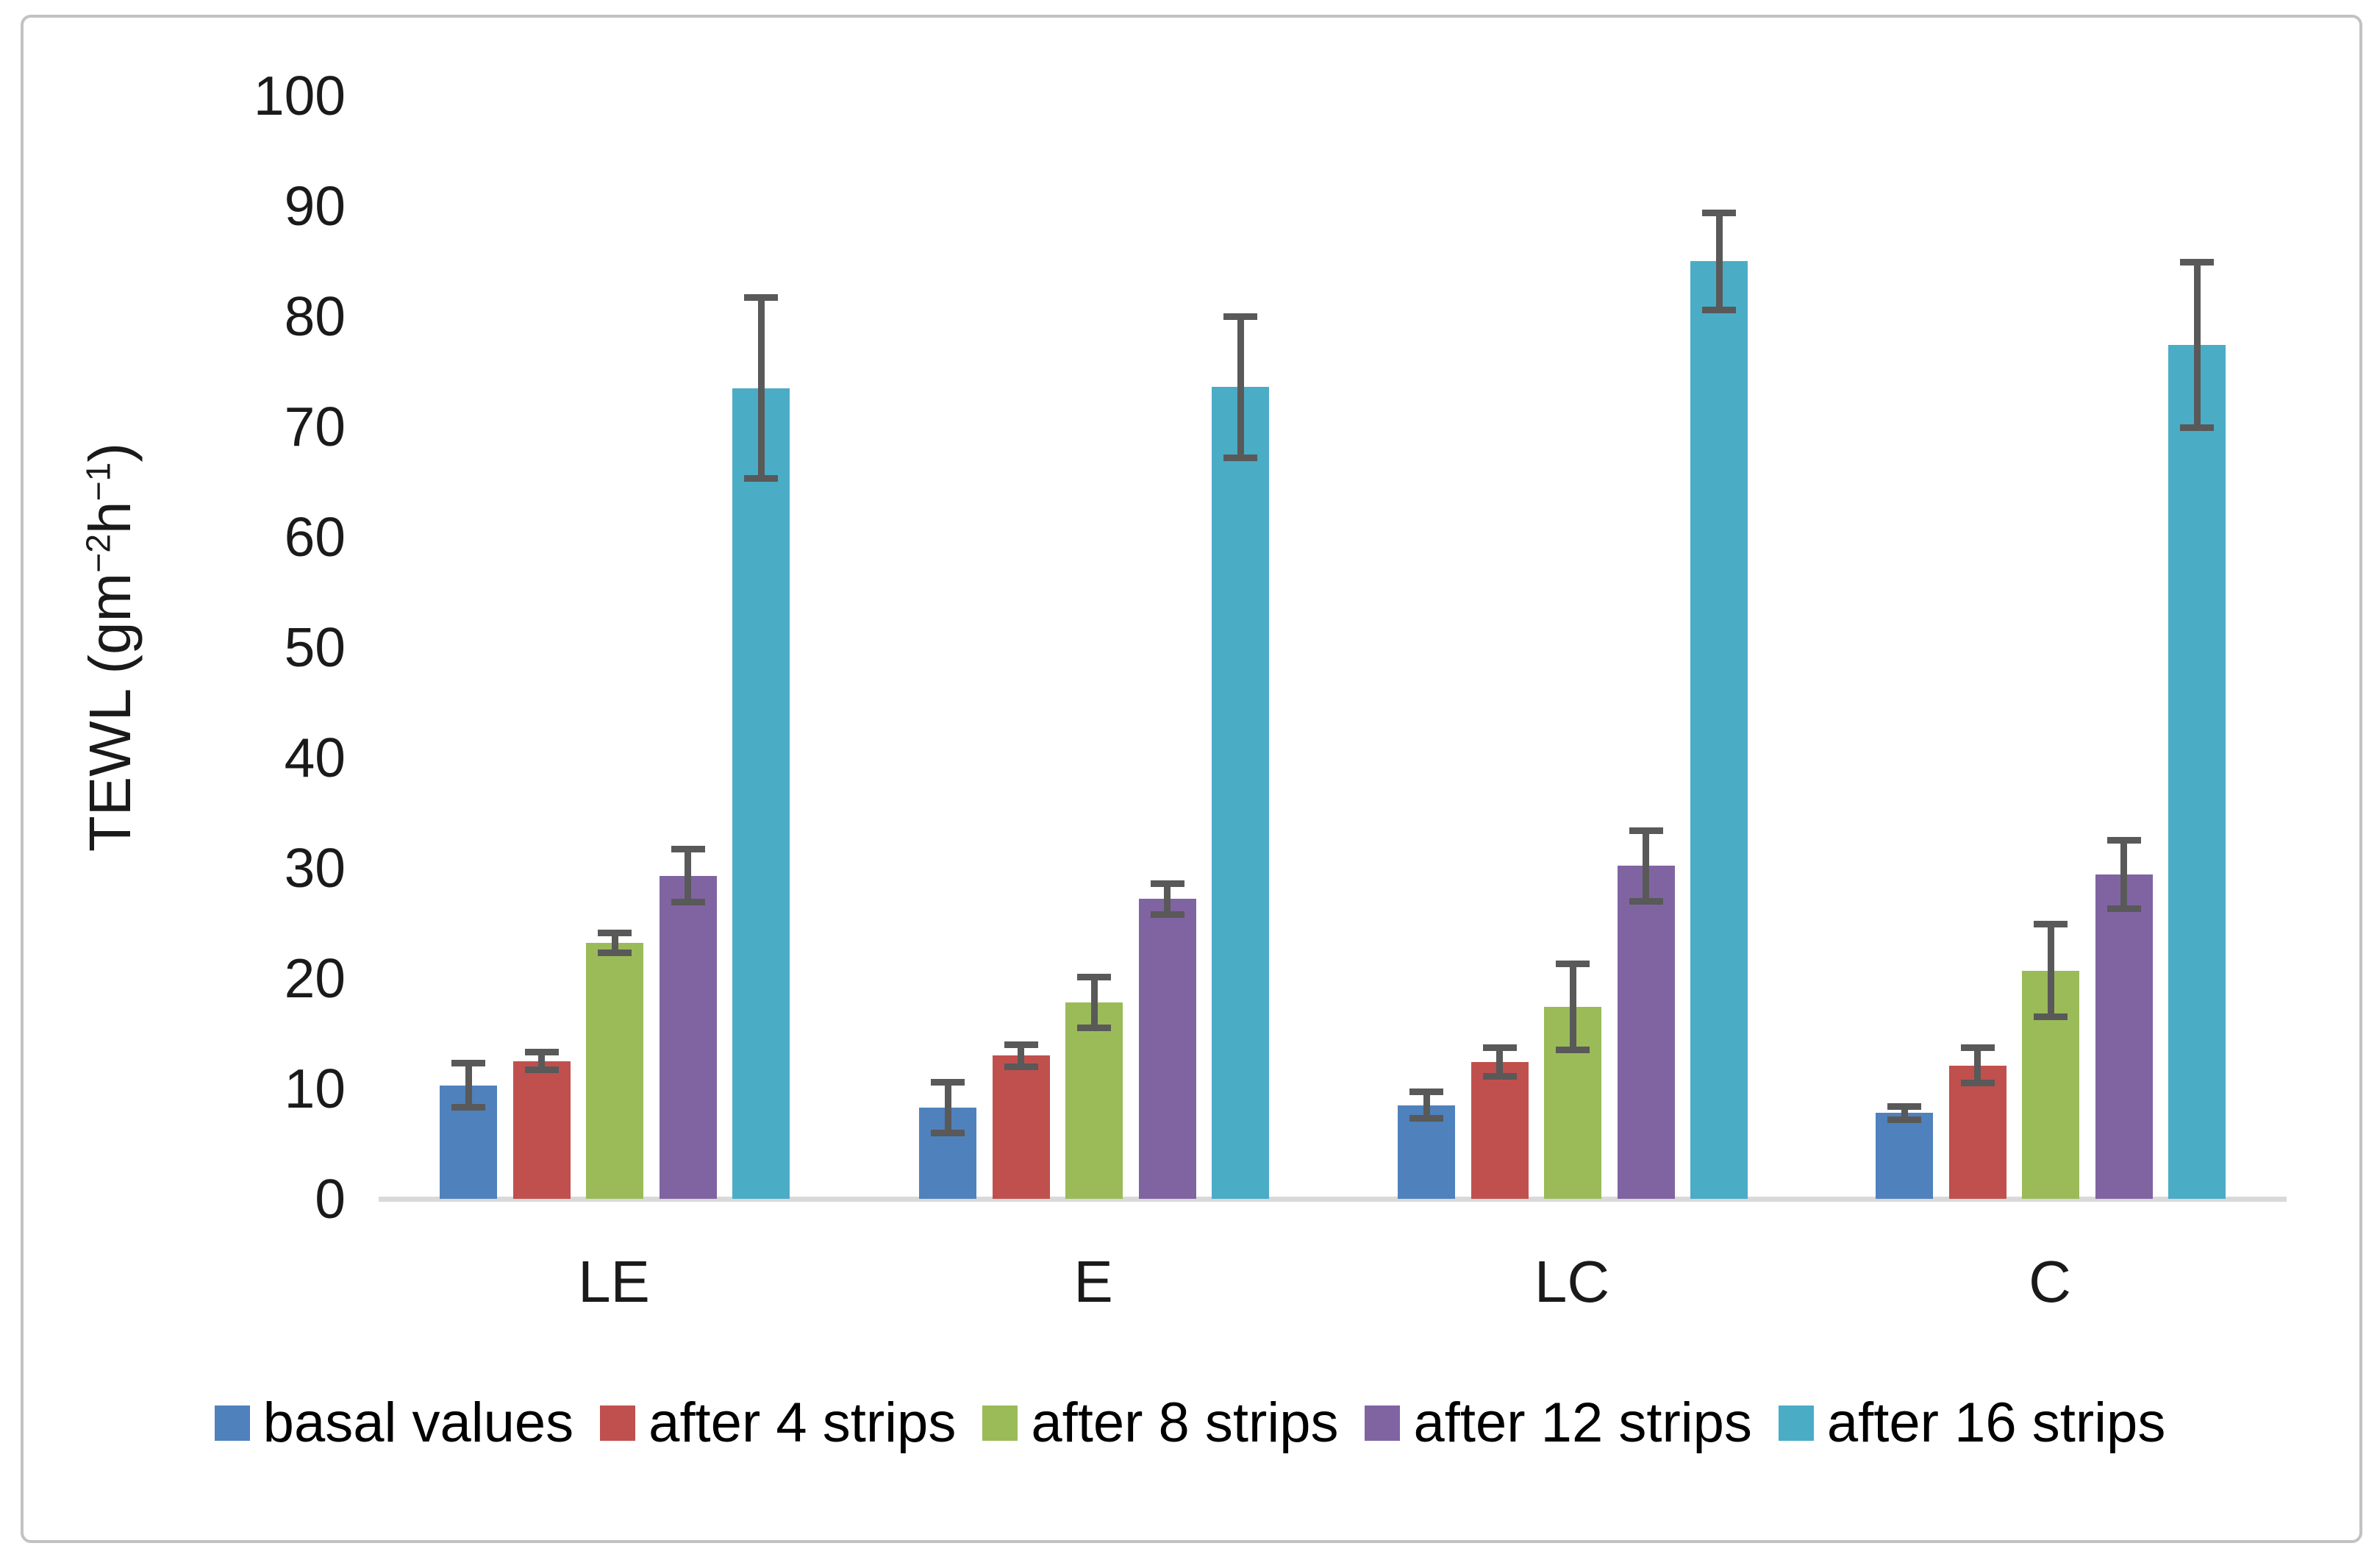  I want to click on error-bar-cap-top-basal-values-LE, so click(468, 1063).